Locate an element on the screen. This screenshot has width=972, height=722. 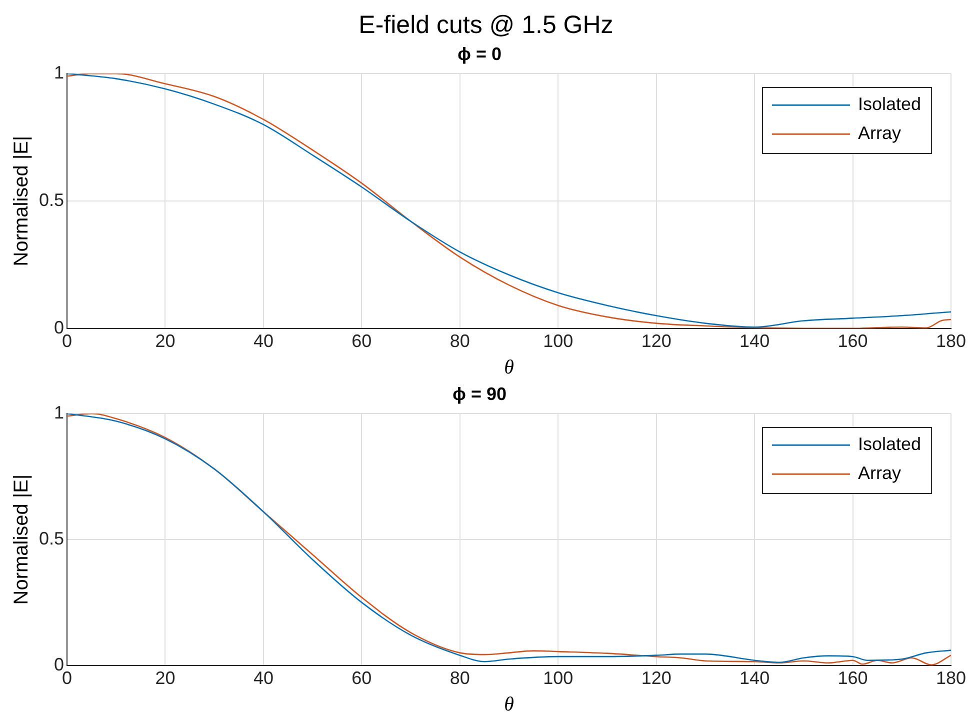
chart-title: ϕ = 90 is located at coordinates (479, 394).